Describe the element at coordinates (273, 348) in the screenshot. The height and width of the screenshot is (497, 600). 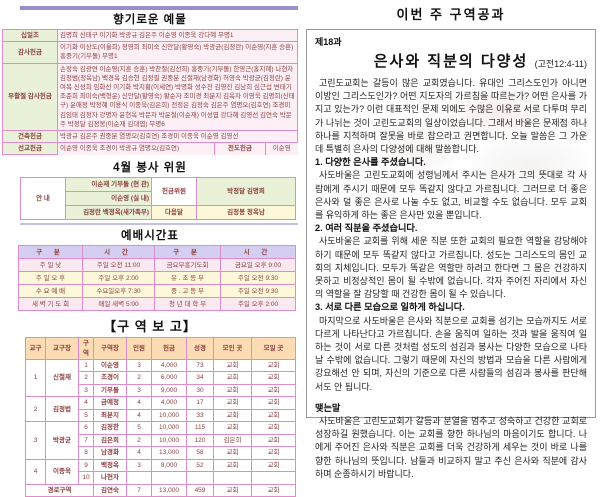
I see `column-header: 모일 곳` at that location.